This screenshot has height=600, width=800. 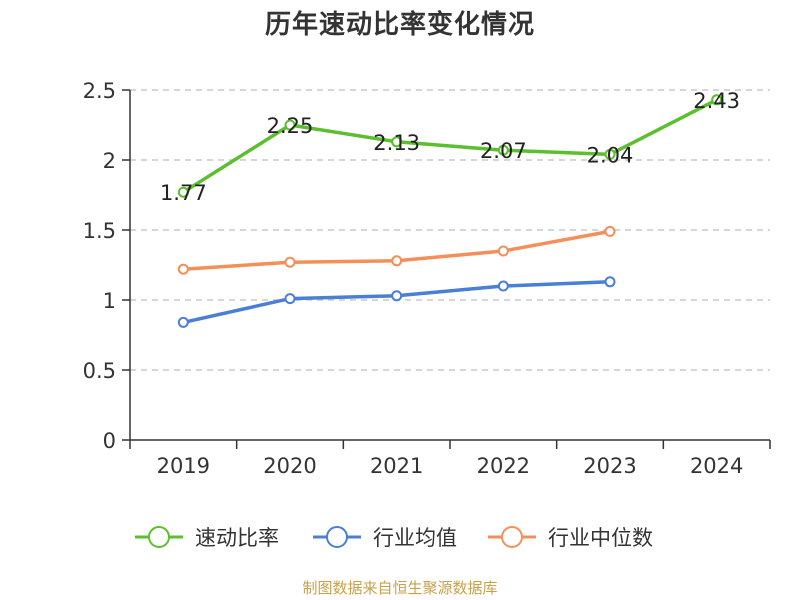 I want to click on legend-label: 速动比率, so click(x=237, y=538).